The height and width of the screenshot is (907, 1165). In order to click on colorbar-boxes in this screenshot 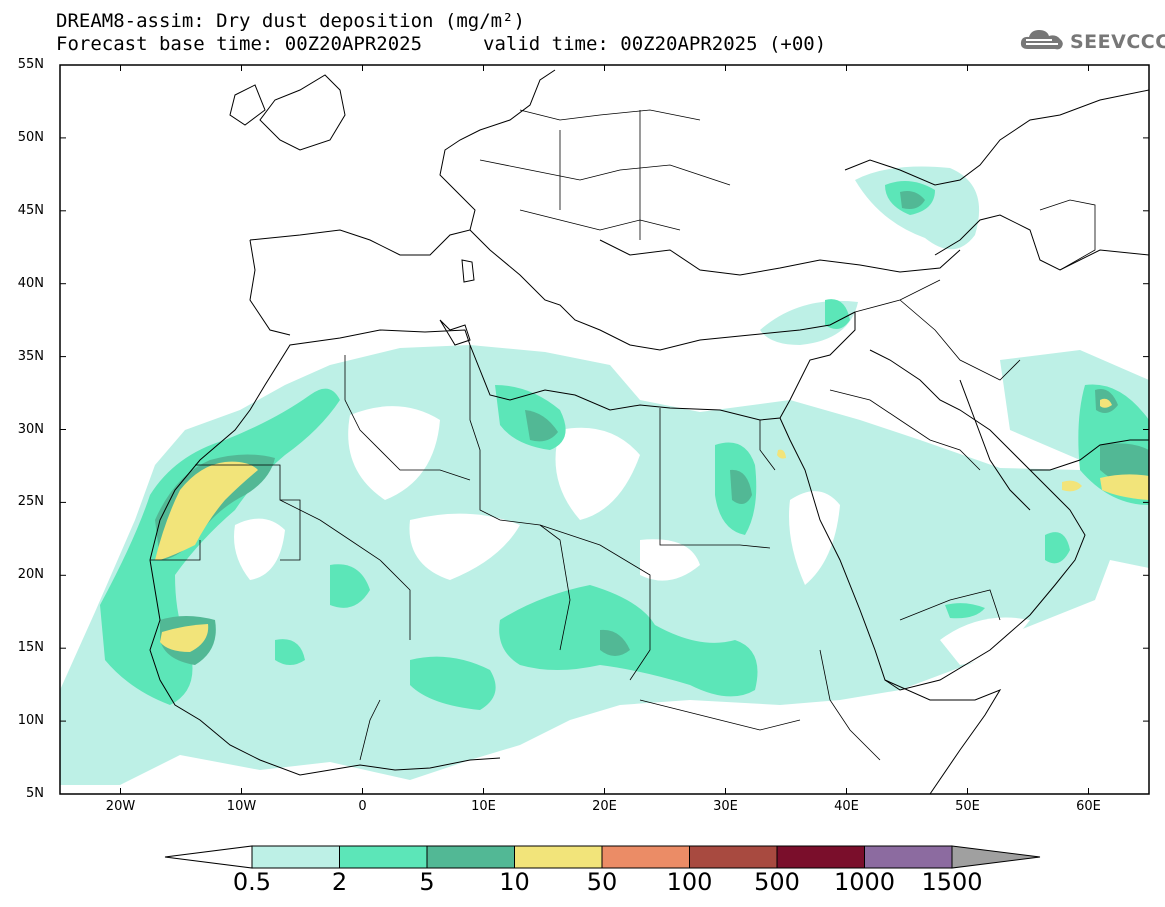, I will do `click(602, 857)`.